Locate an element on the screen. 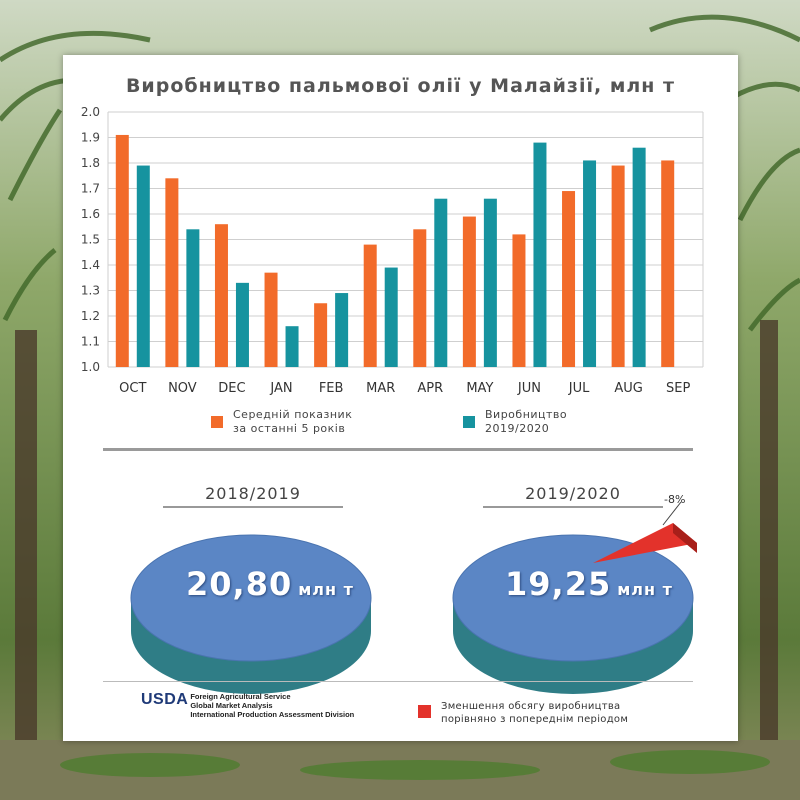 The height and width of the screenshot is (800, 800). pie-2019-2020-top is located at coordinates (573, 598).